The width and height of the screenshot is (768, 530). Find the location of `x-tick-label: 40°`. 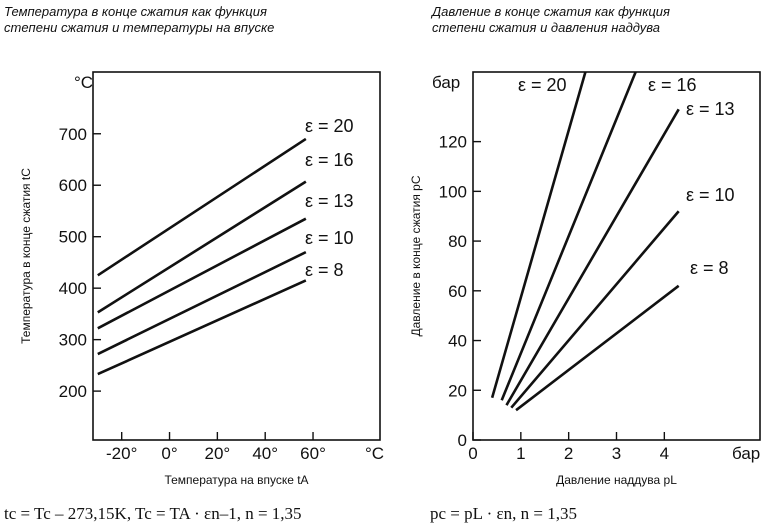

x-tick-label: 40° is located at coordinates (265, 453).